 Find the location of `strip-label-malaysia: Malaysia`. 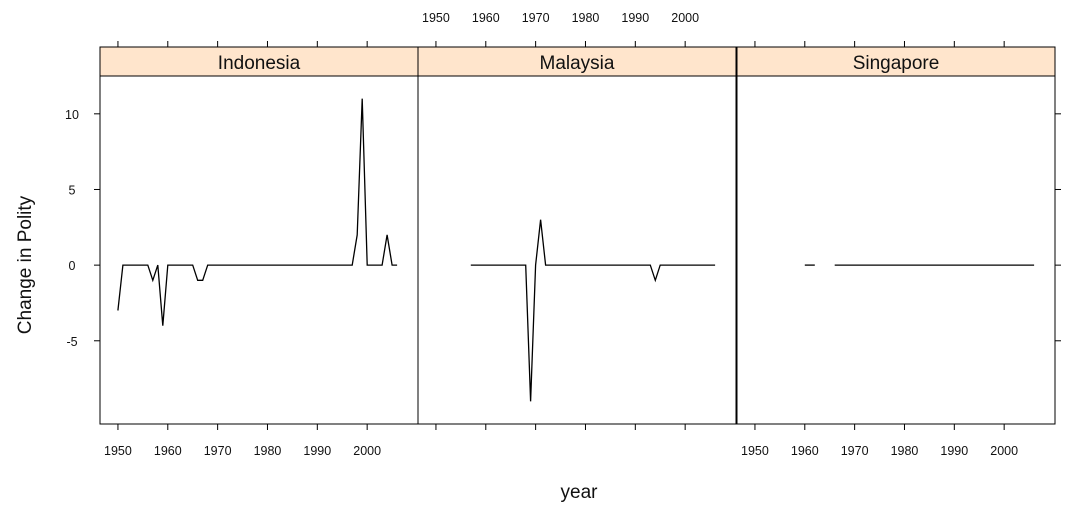

strip-label-malaysia: Malaysia is located at coordinates (577, 63).